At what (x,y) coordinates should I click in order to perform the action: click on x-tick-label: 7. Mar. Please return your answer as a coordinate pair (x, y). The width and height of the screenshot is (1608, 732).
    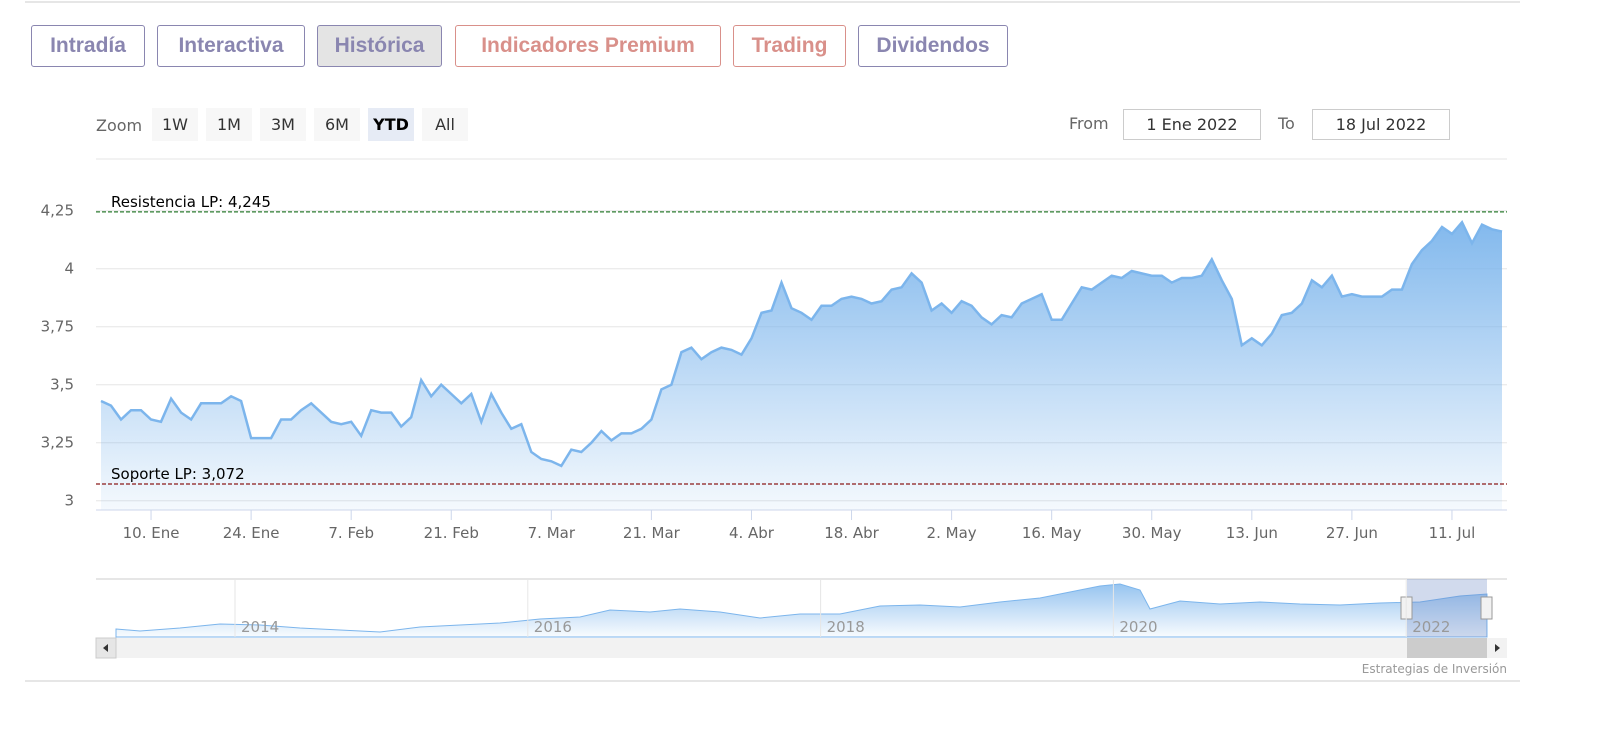
    Looking at the image, I should click on (552, 533).